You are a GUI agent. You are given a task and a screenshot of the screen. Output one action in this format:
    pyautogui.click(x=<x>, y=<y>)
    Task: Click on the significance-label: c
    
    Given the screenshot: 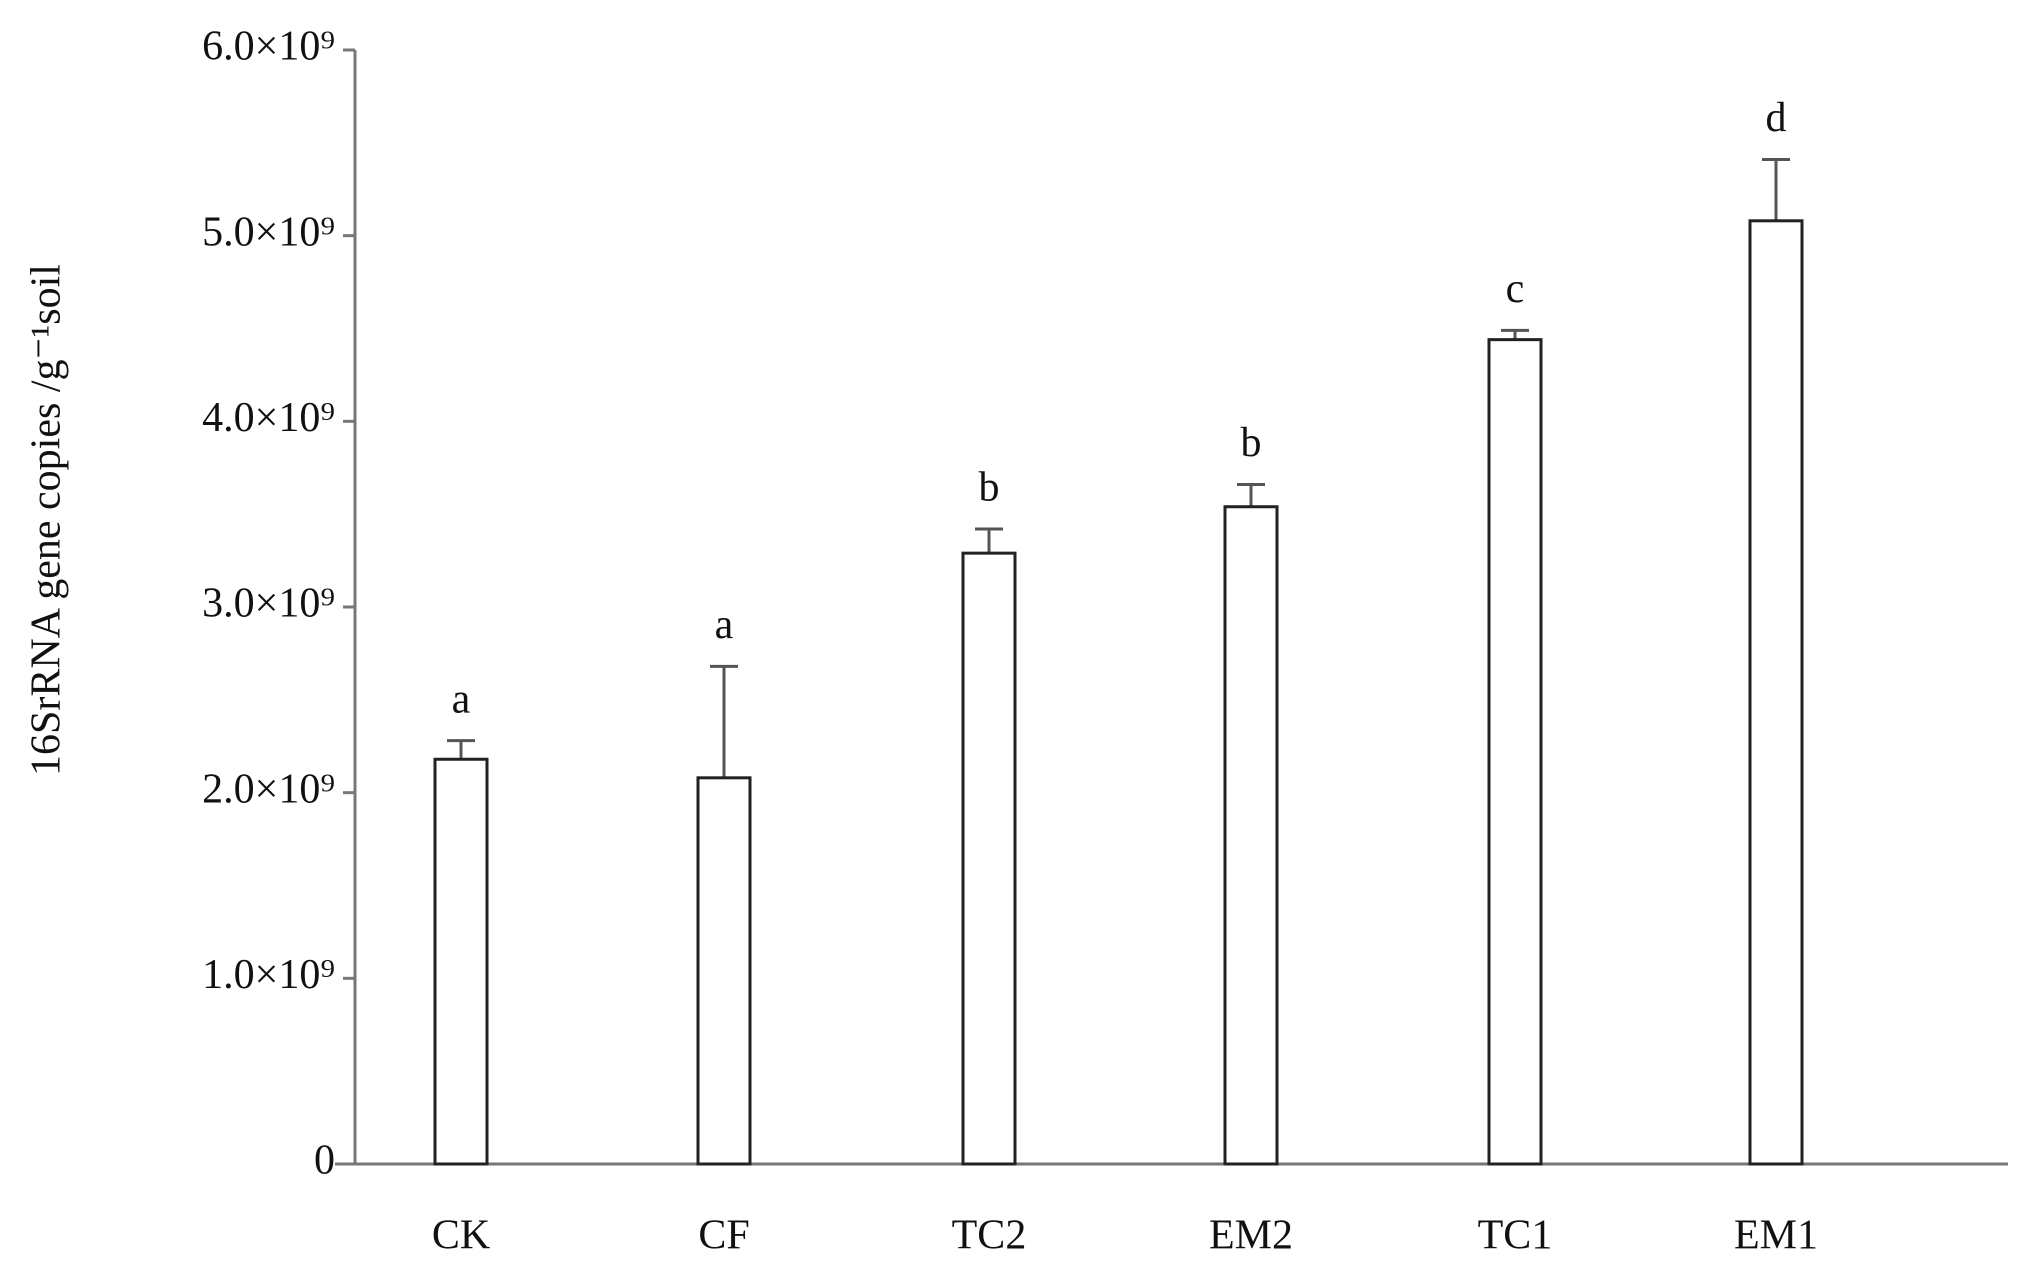 What is the action you would take?
    pyautogui.click(x=1515, y=289)
    